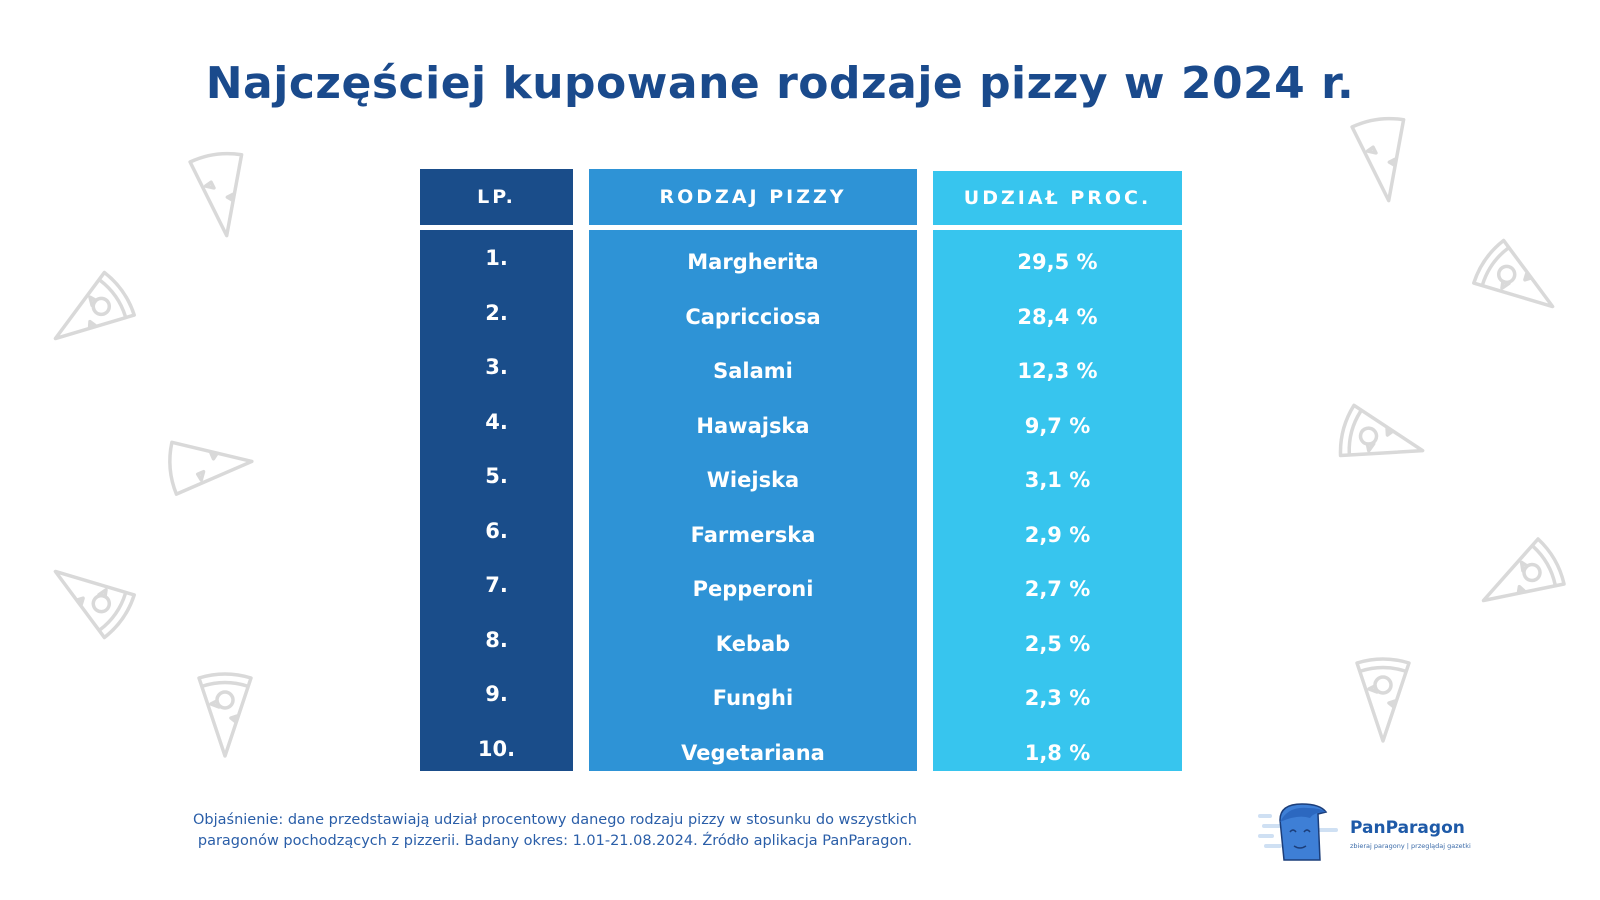 This screenshot has width=1600, height=900. Describe the element at coordinates (1057, 589) in the screenshot. I see `share-cell: 2,7 %` at that location.